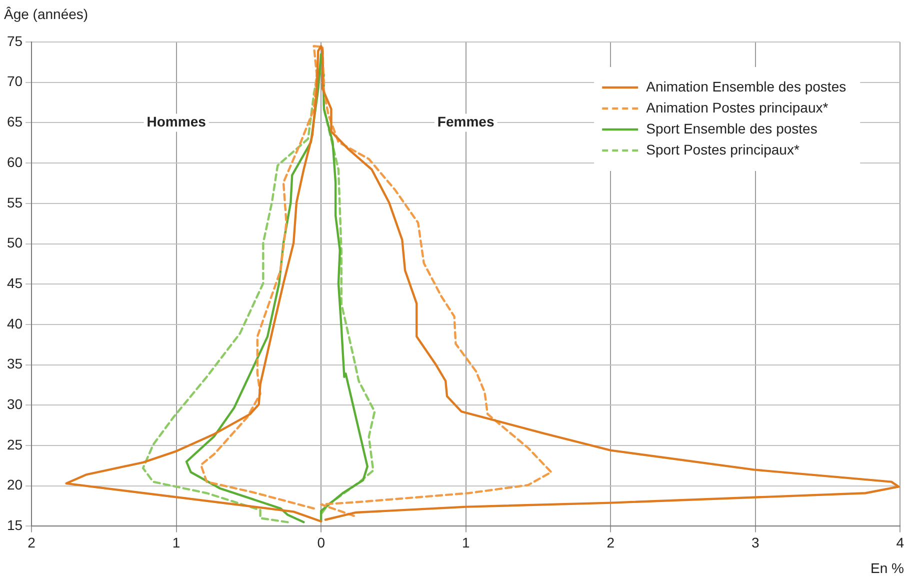 The height and width of the screenshot is (577, 907). What do you see at coordinates (14, 202) in the screenshot?
I see `y-tick-label: 55` at bounding box center [14, 202].